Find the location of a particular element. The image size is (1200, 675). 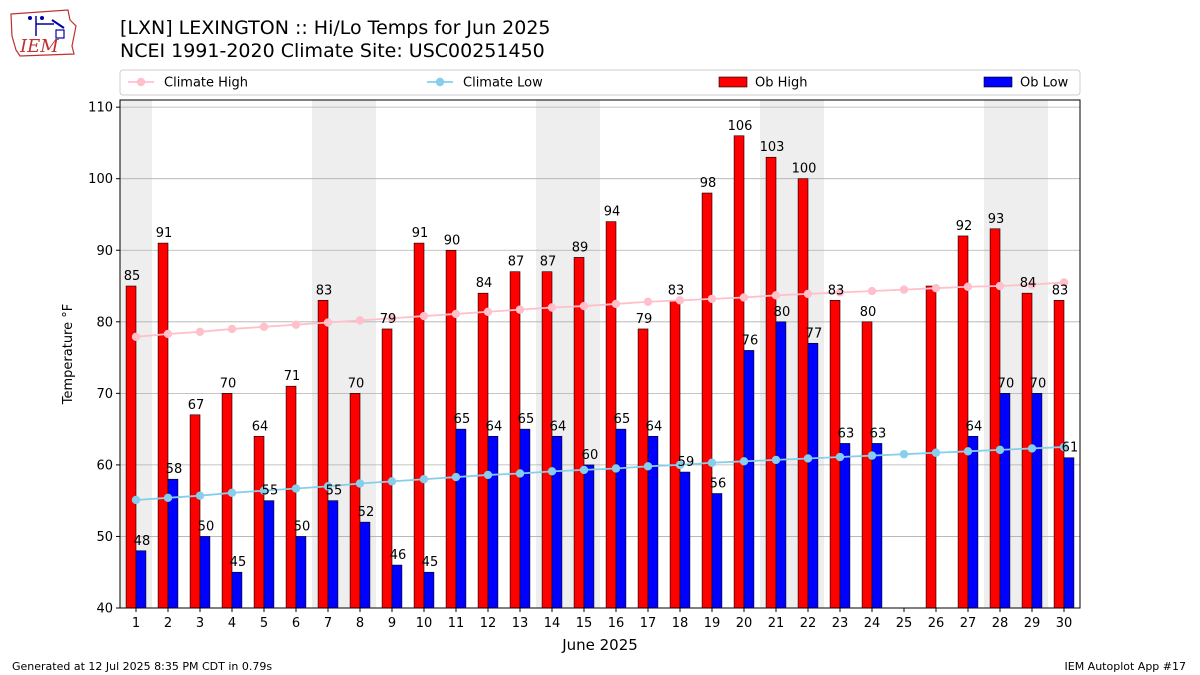

ob-low-label-24: 63 is located at coordinates (878, 433).